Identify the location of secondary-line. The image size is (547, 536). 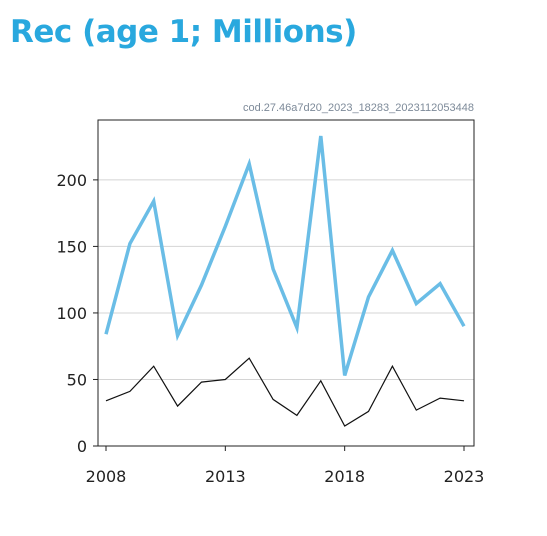
(285, 392).